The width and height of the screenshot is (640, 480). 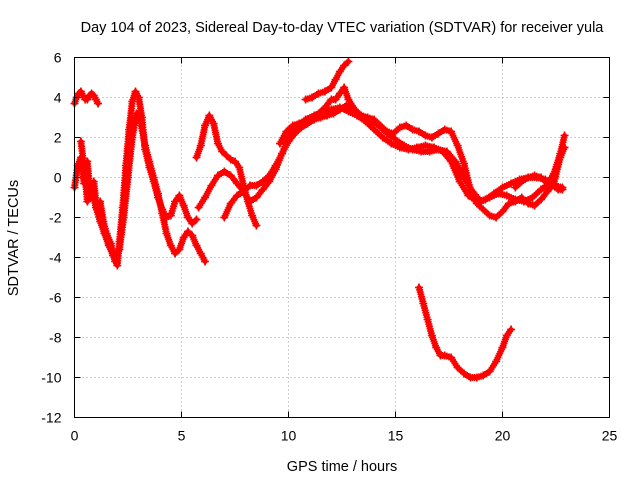 I want to click on x-tick-label: 0, so click(x=75, y=436).